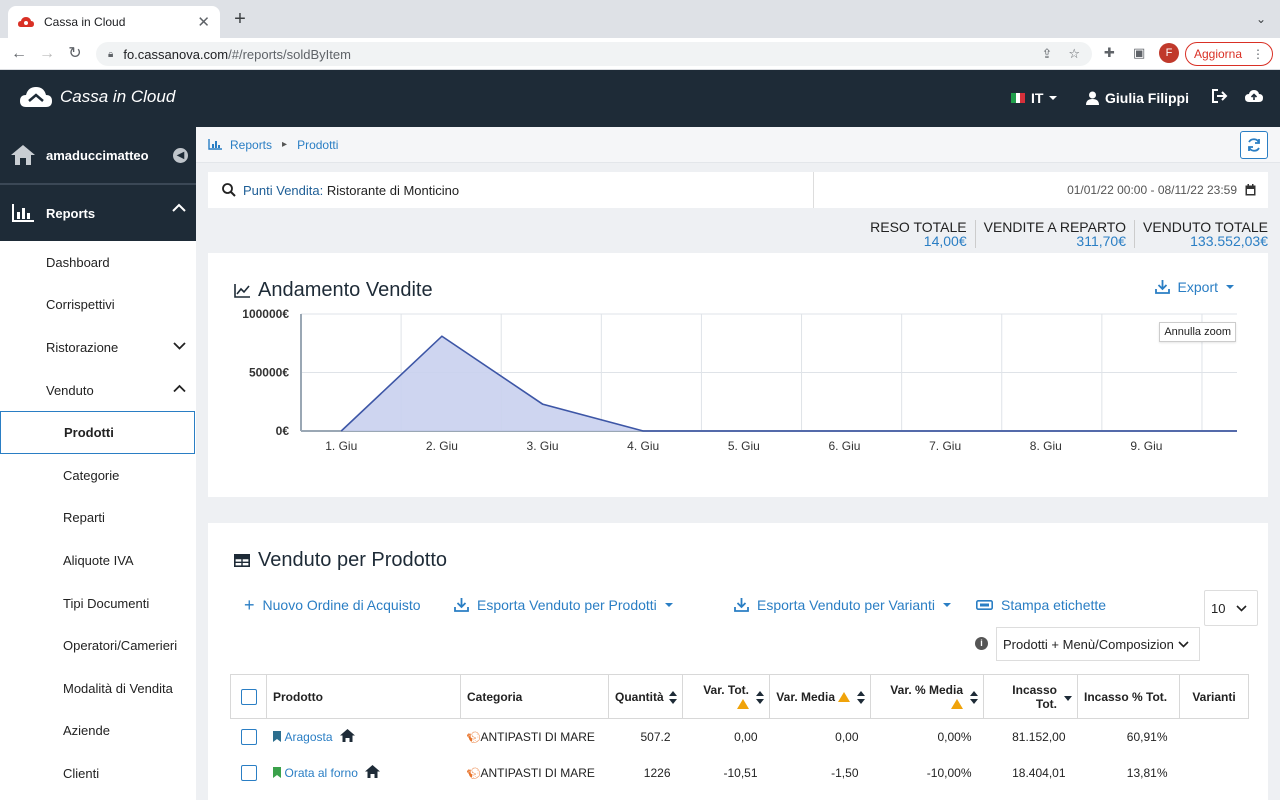 The width and height of the screenshot is (1280, 800). I want to click on reload-icon: ↻, so click(75, 53).